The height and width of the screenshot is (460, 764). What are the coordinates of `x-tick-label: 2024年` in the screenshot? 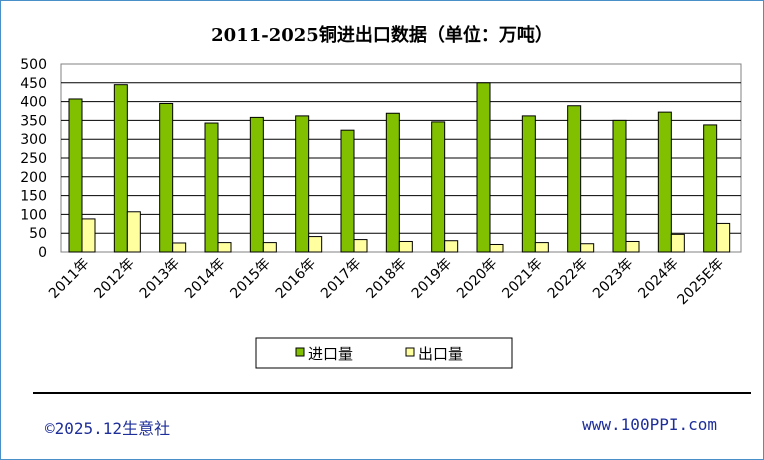 It's located at (658, 279).